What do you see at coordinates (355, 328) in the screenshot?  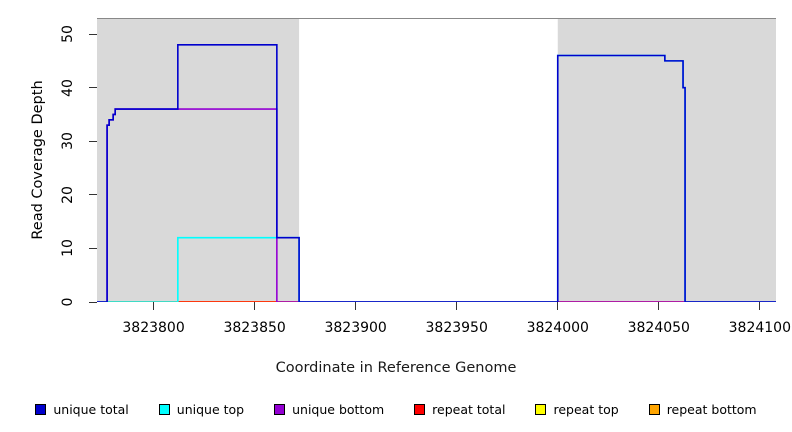 I see `x-axis-tick-label: 3823900` at bounding box center [355, 328].